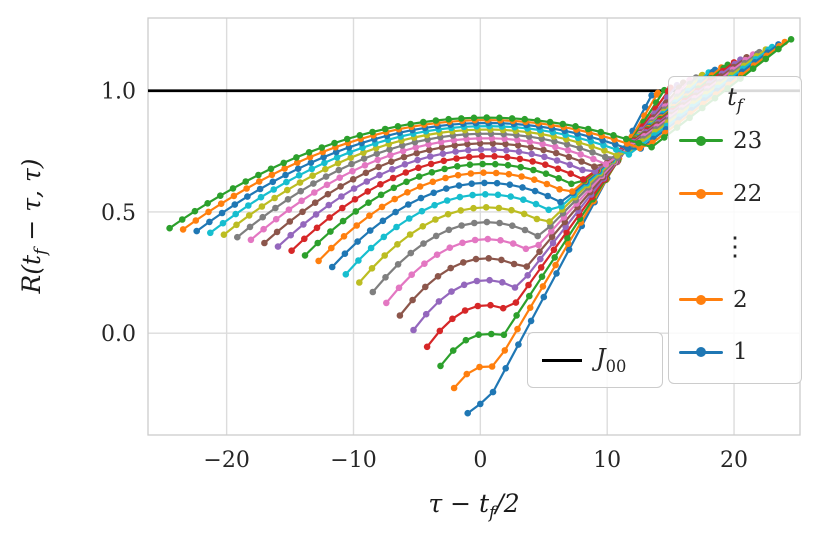 Image resolution: width=829 pixels, height=544 pixels. I want to click on legend-entry: 22, so click(735, 194).